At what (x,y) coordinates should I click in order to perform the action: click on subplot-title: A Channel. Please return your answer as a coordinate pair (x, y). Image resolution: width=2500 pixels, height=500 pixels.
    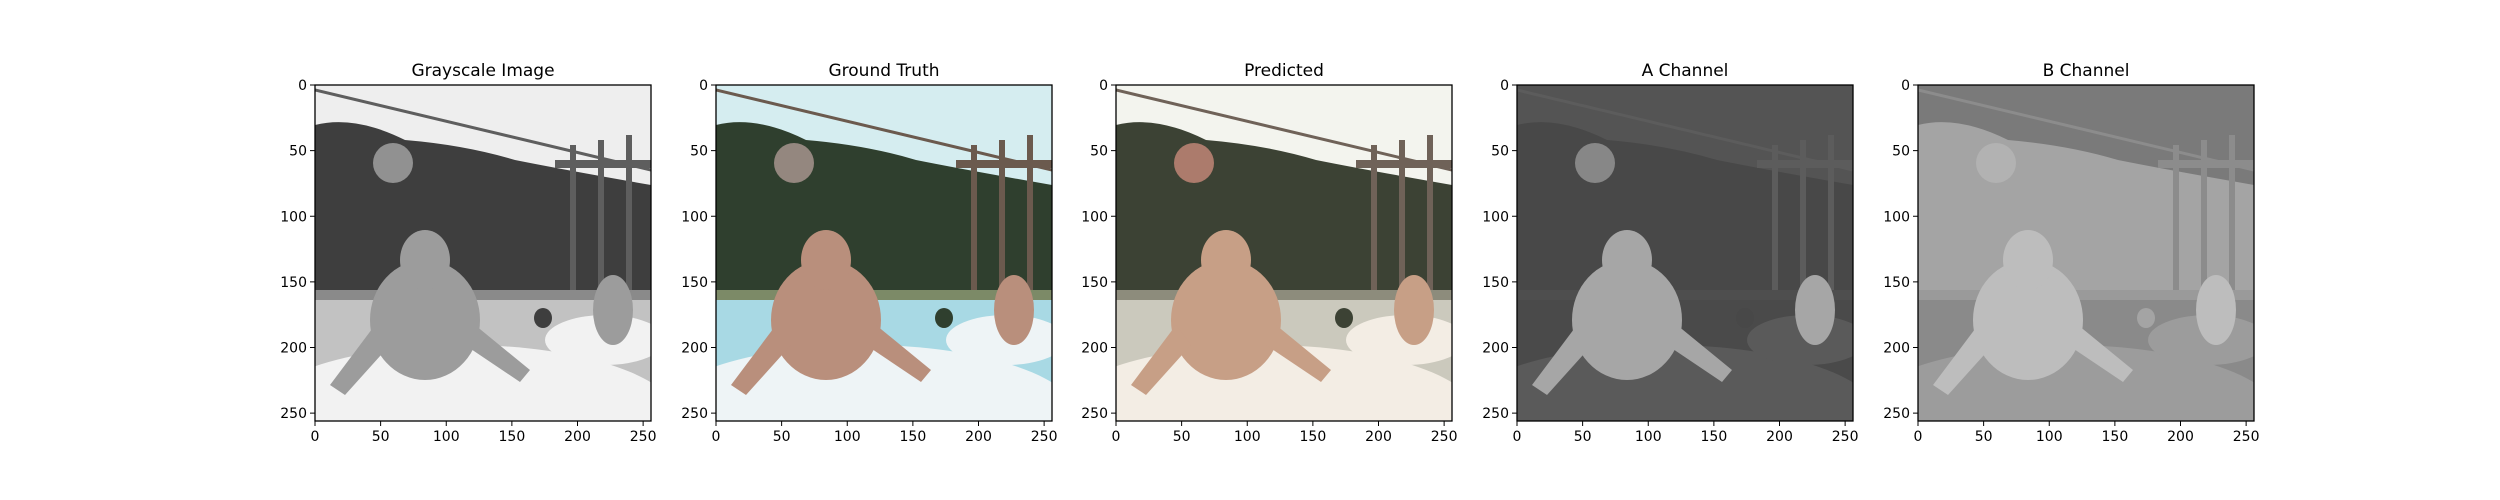
    Looking at the image, I should click on (1685, 71).